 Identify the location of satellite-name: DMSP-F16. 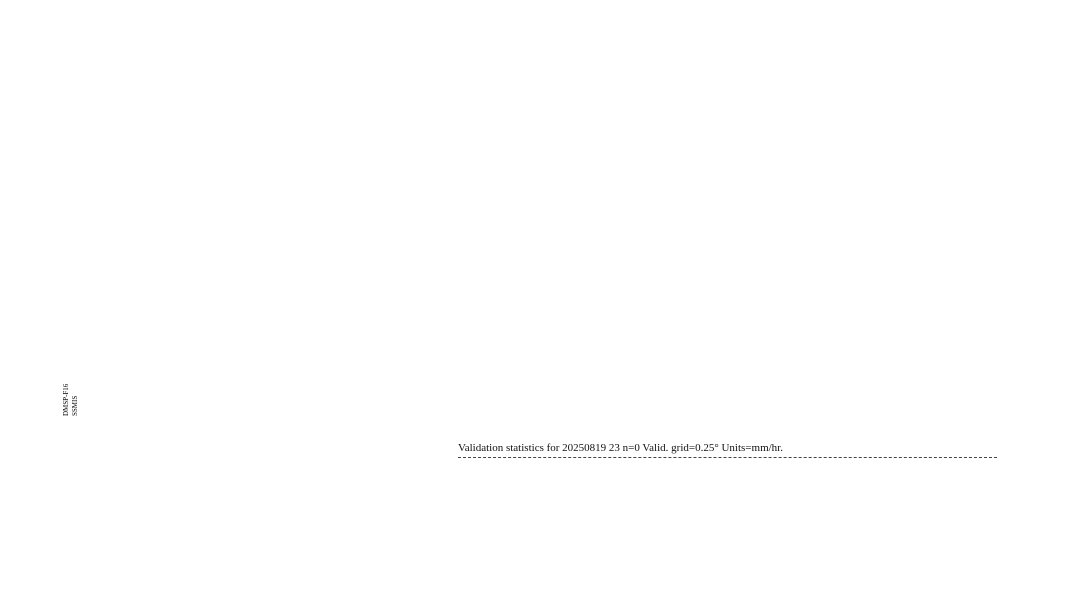
(66, 399).